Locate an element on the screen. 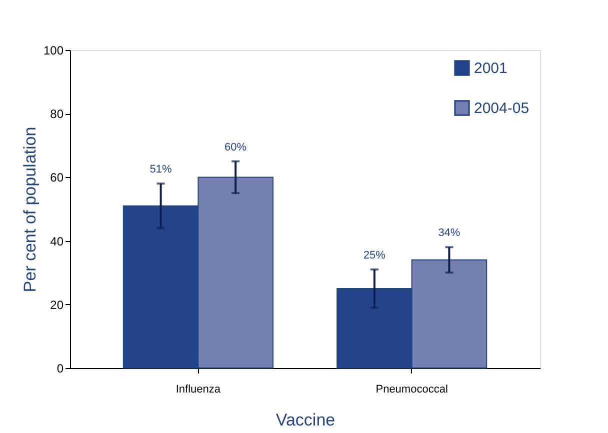  legend-label: 2004-05 is located at coordinates (502, 108).